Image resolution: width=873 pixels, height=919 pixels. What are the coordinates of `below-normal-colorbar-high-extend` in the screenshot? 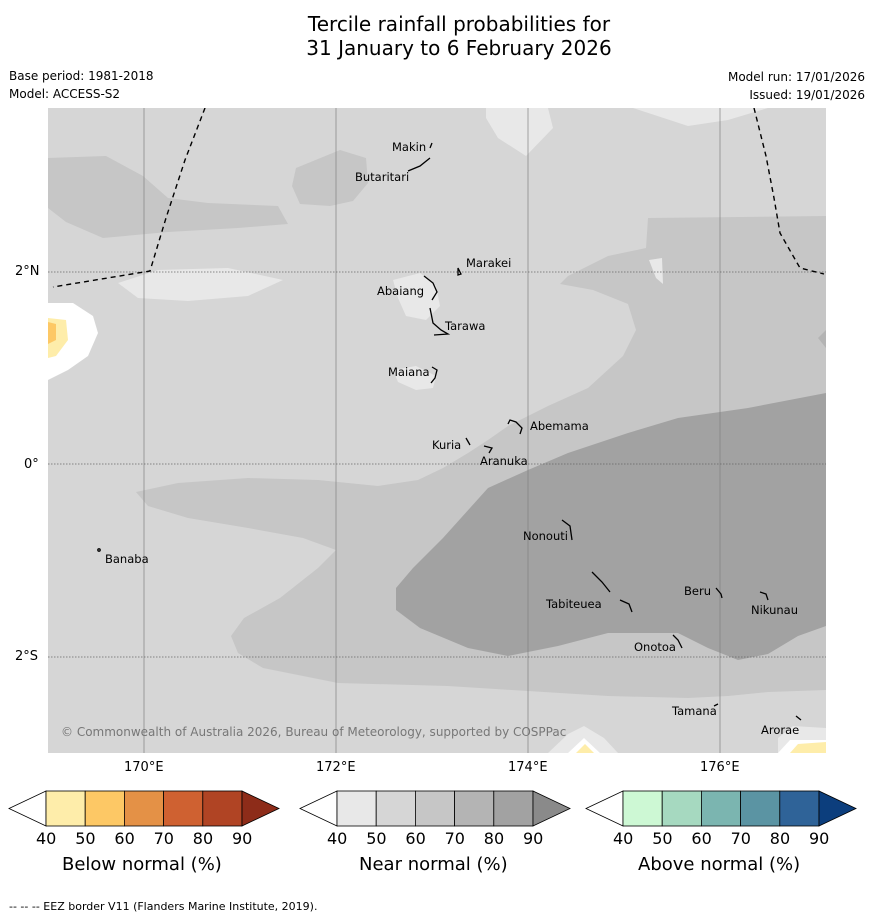 It's located at (260, 808).